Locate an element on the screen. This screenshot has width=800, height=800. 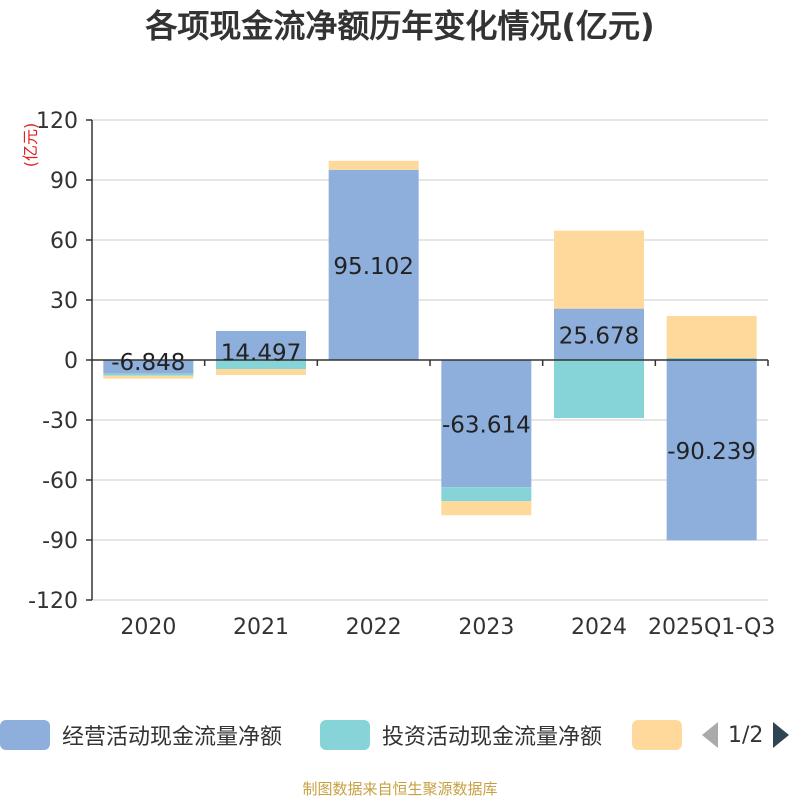
chart-title: 各项现金流净额历年变化情况(亿元) is located at coordinates (400, 26).